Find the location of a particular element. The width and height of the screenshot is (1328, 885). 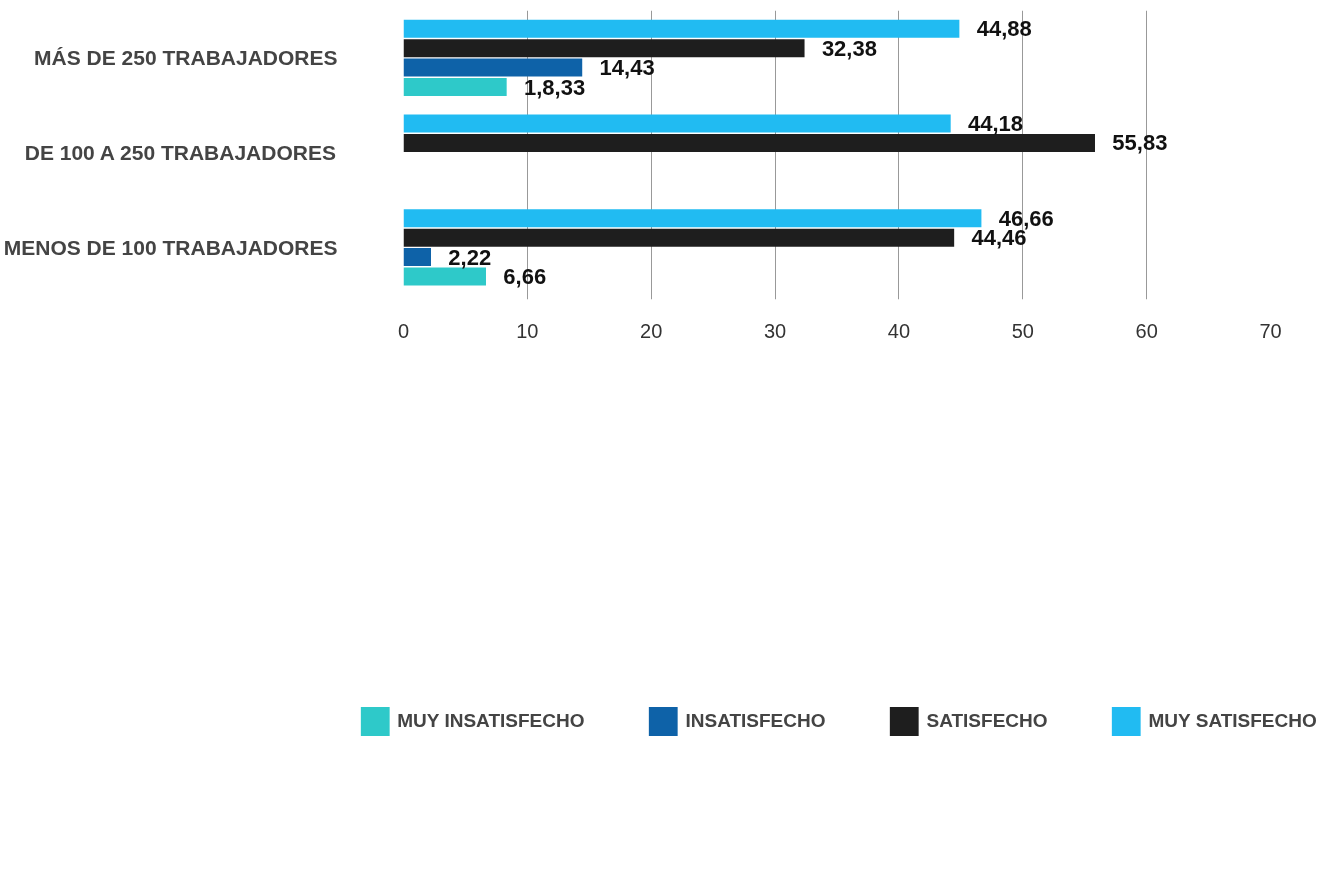

x-tick-label: 70 is located at coordinates (1270, 330).